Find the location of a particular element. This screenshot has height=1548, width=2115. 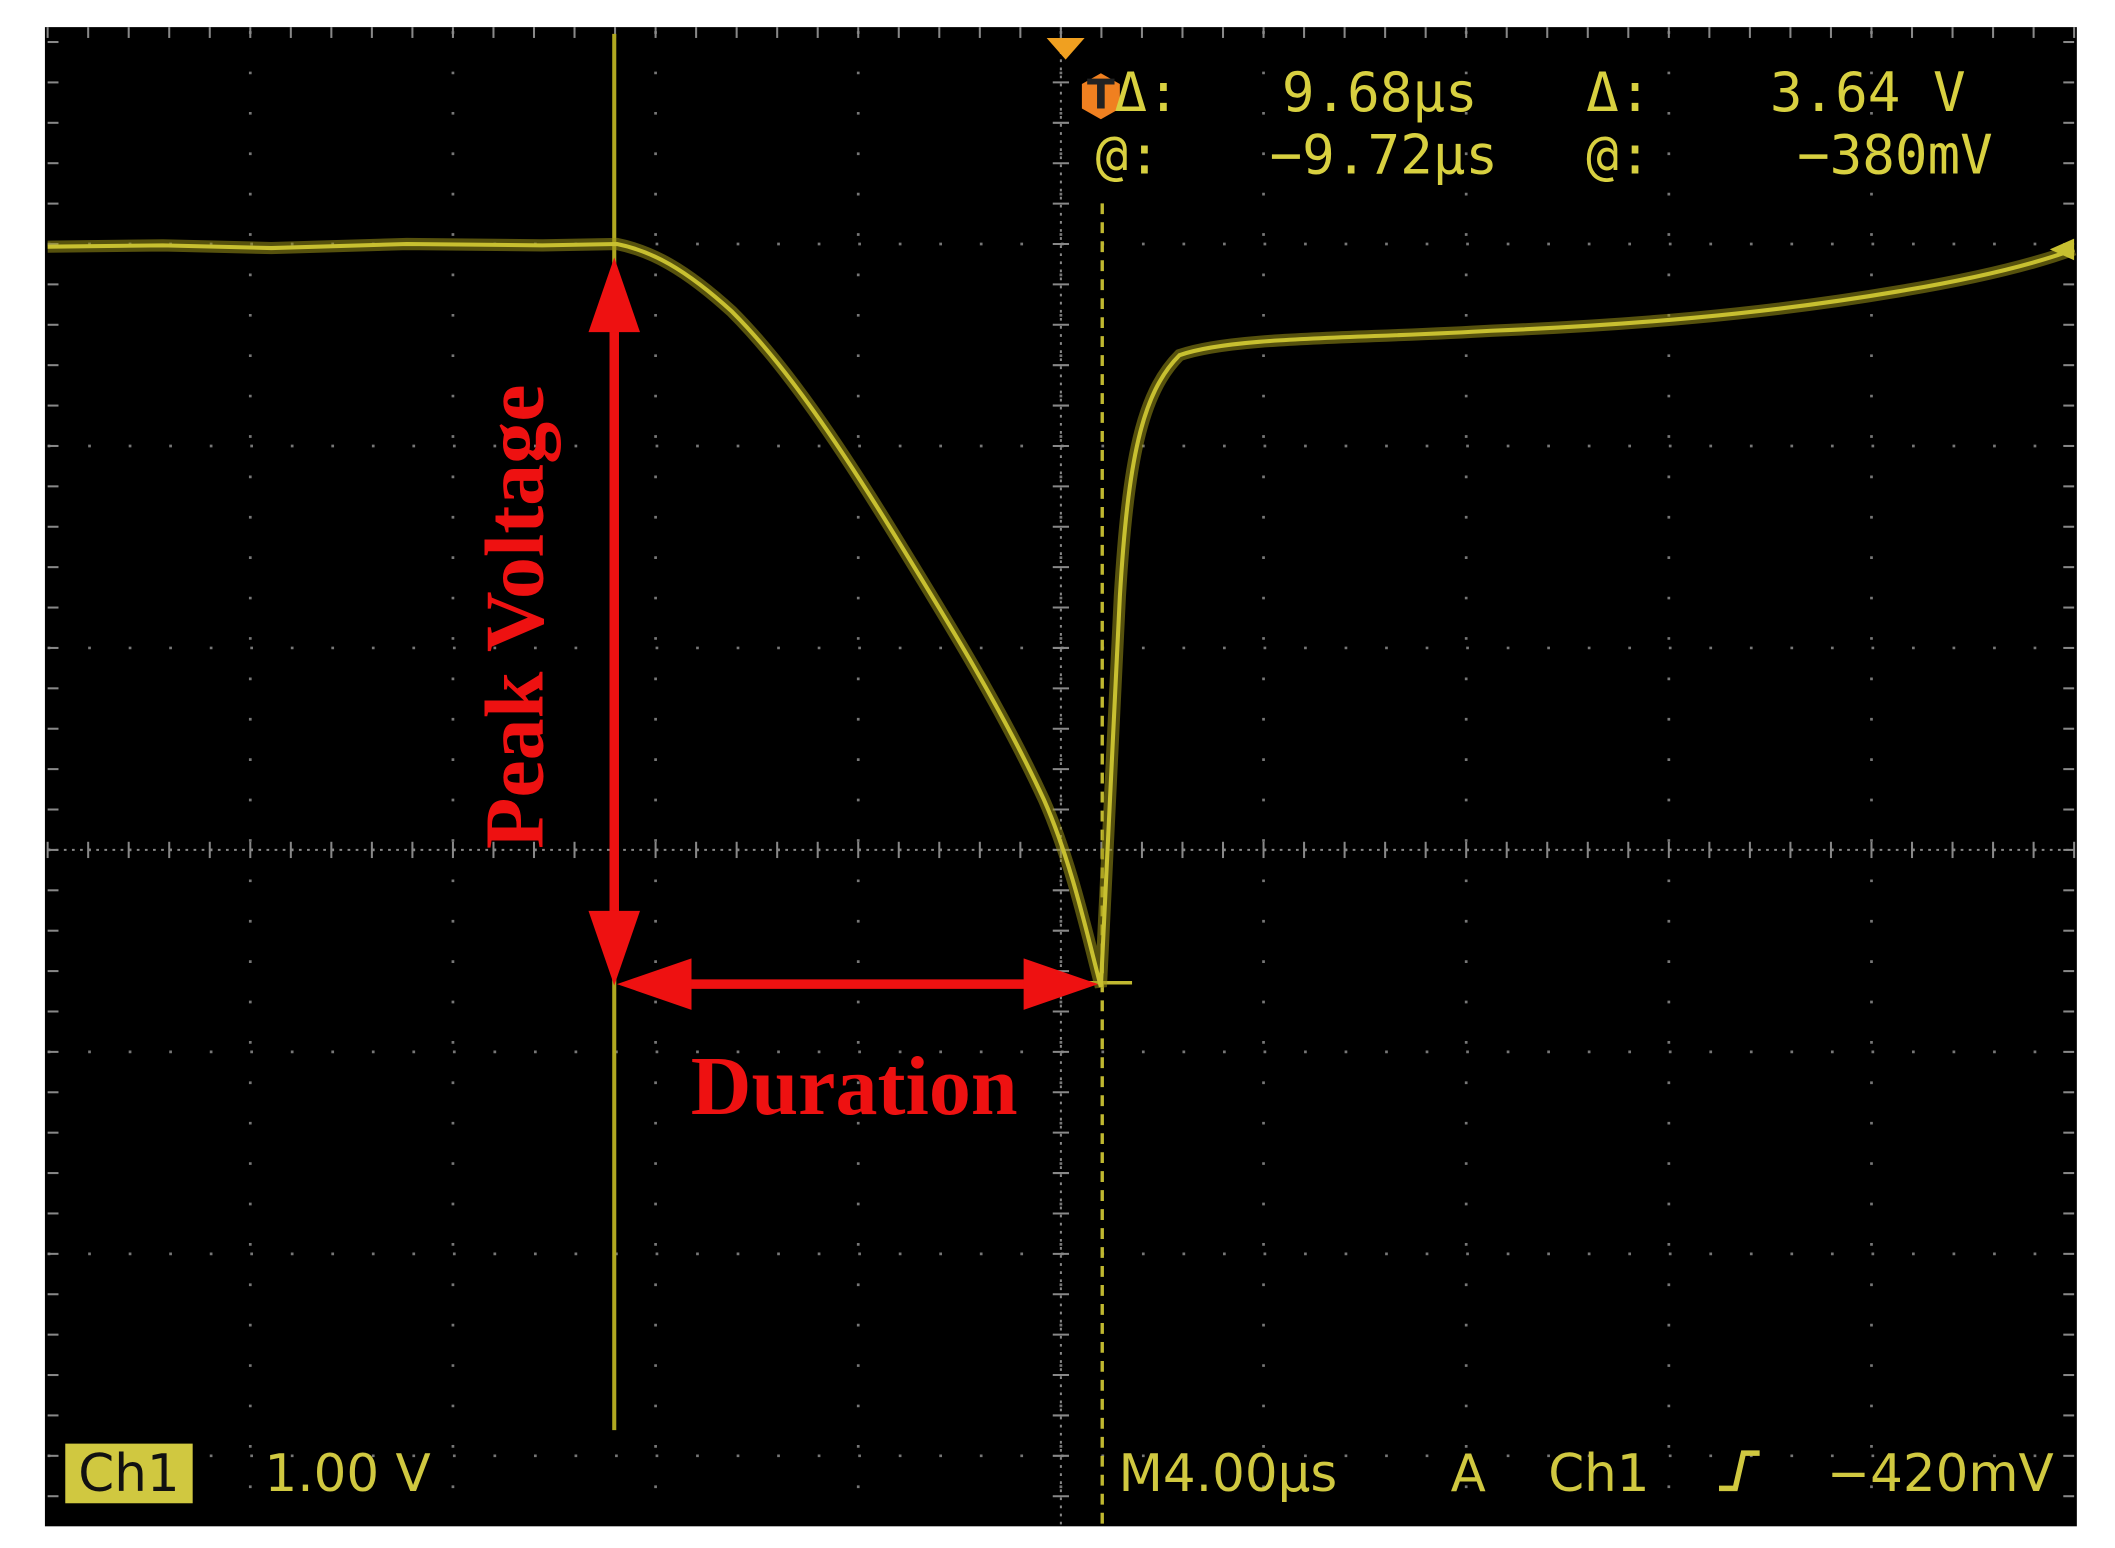

readout-value: 9.68µs is located at coordinates (1380, 92).